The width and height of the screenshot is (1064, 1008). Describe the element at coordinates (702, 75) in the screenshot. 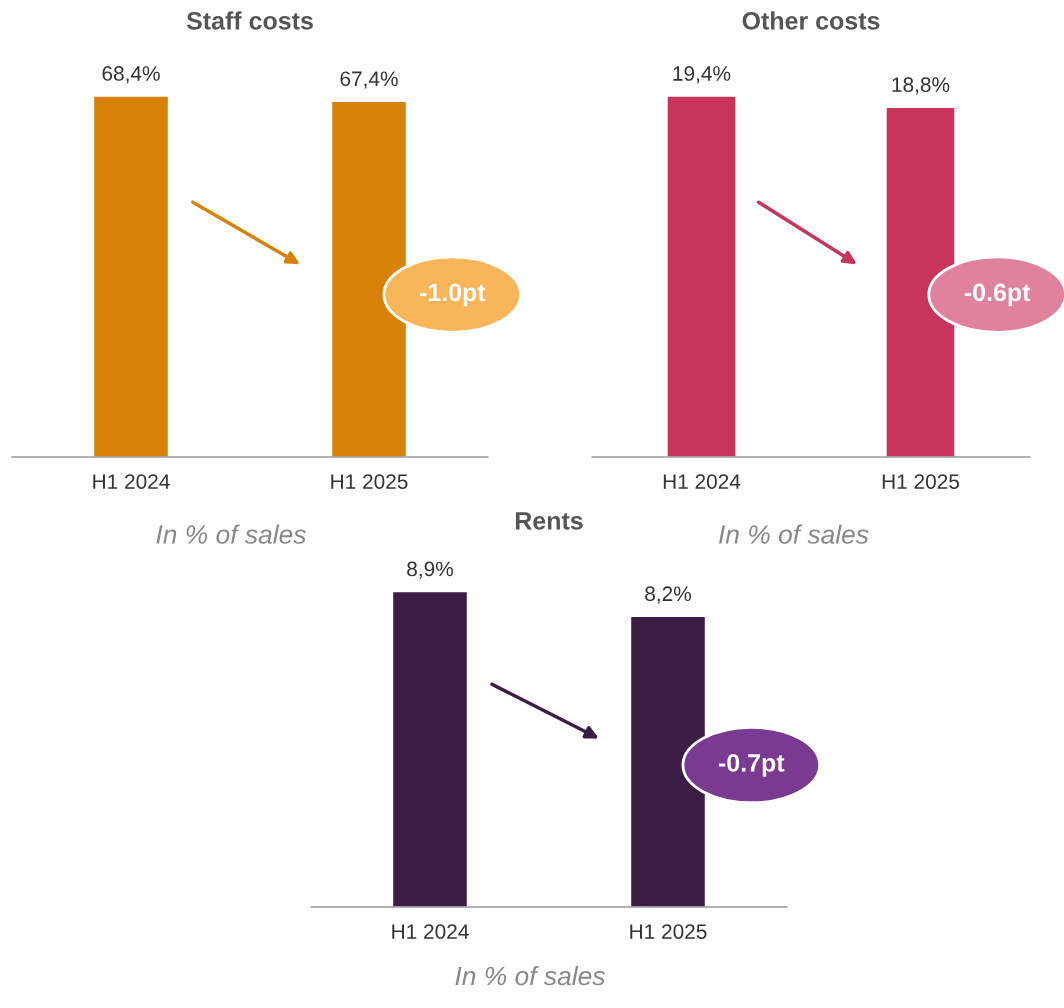

I see `data-label: 19,4%` at that location.